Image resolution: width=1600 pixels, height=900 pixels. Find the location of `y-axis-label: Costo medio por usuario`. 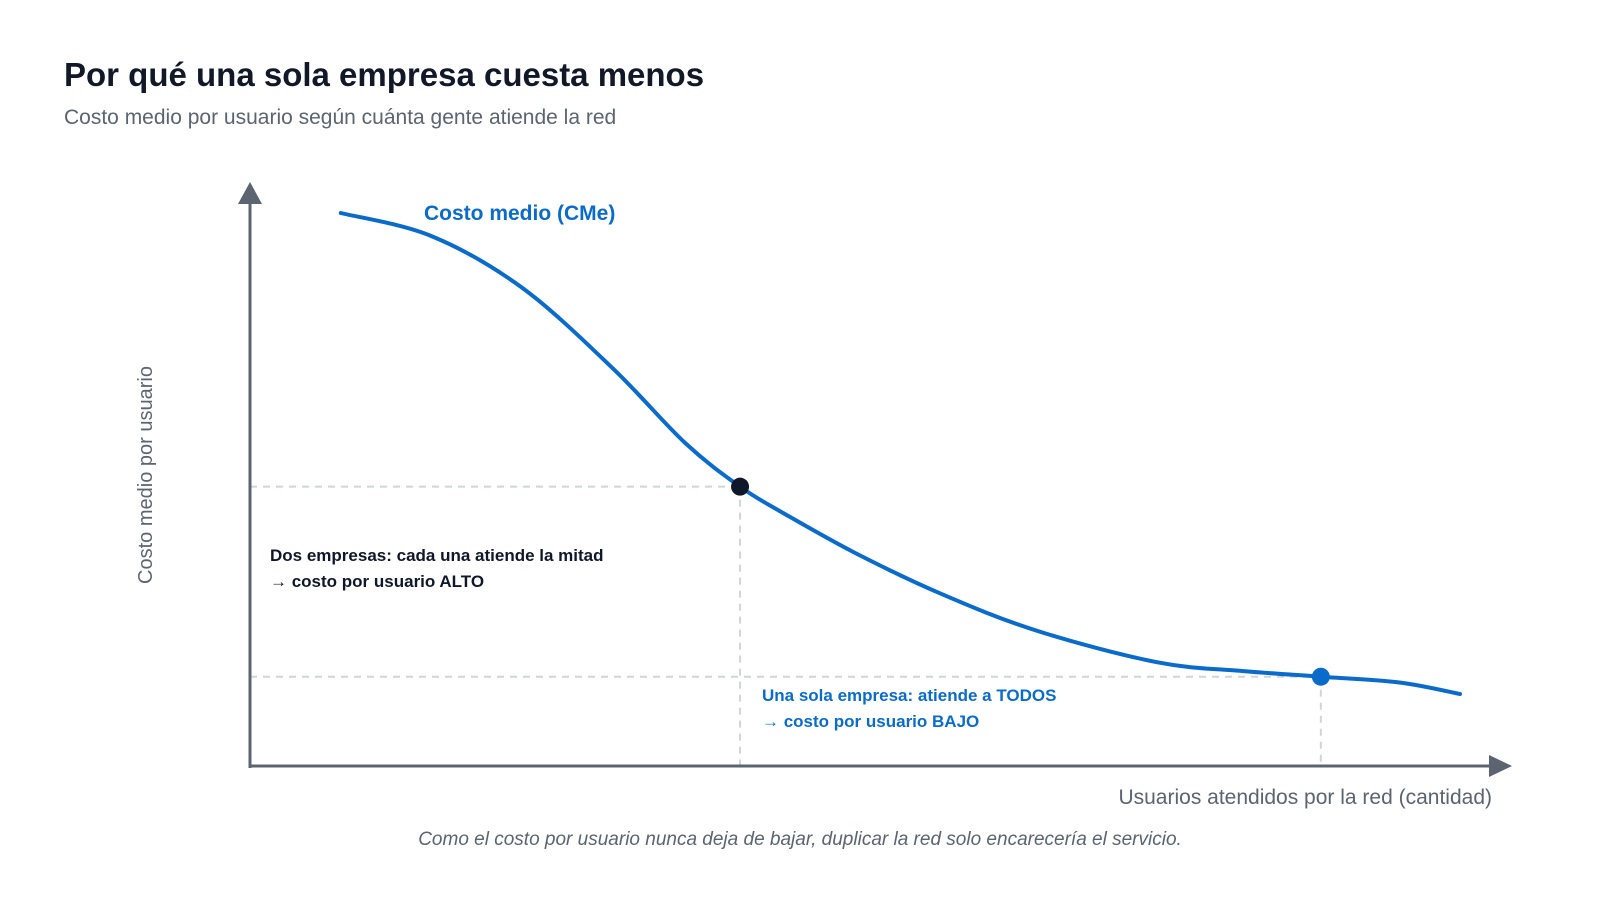

y-axis-label: Costo medio por usuario is located at coordinates (146, 475).